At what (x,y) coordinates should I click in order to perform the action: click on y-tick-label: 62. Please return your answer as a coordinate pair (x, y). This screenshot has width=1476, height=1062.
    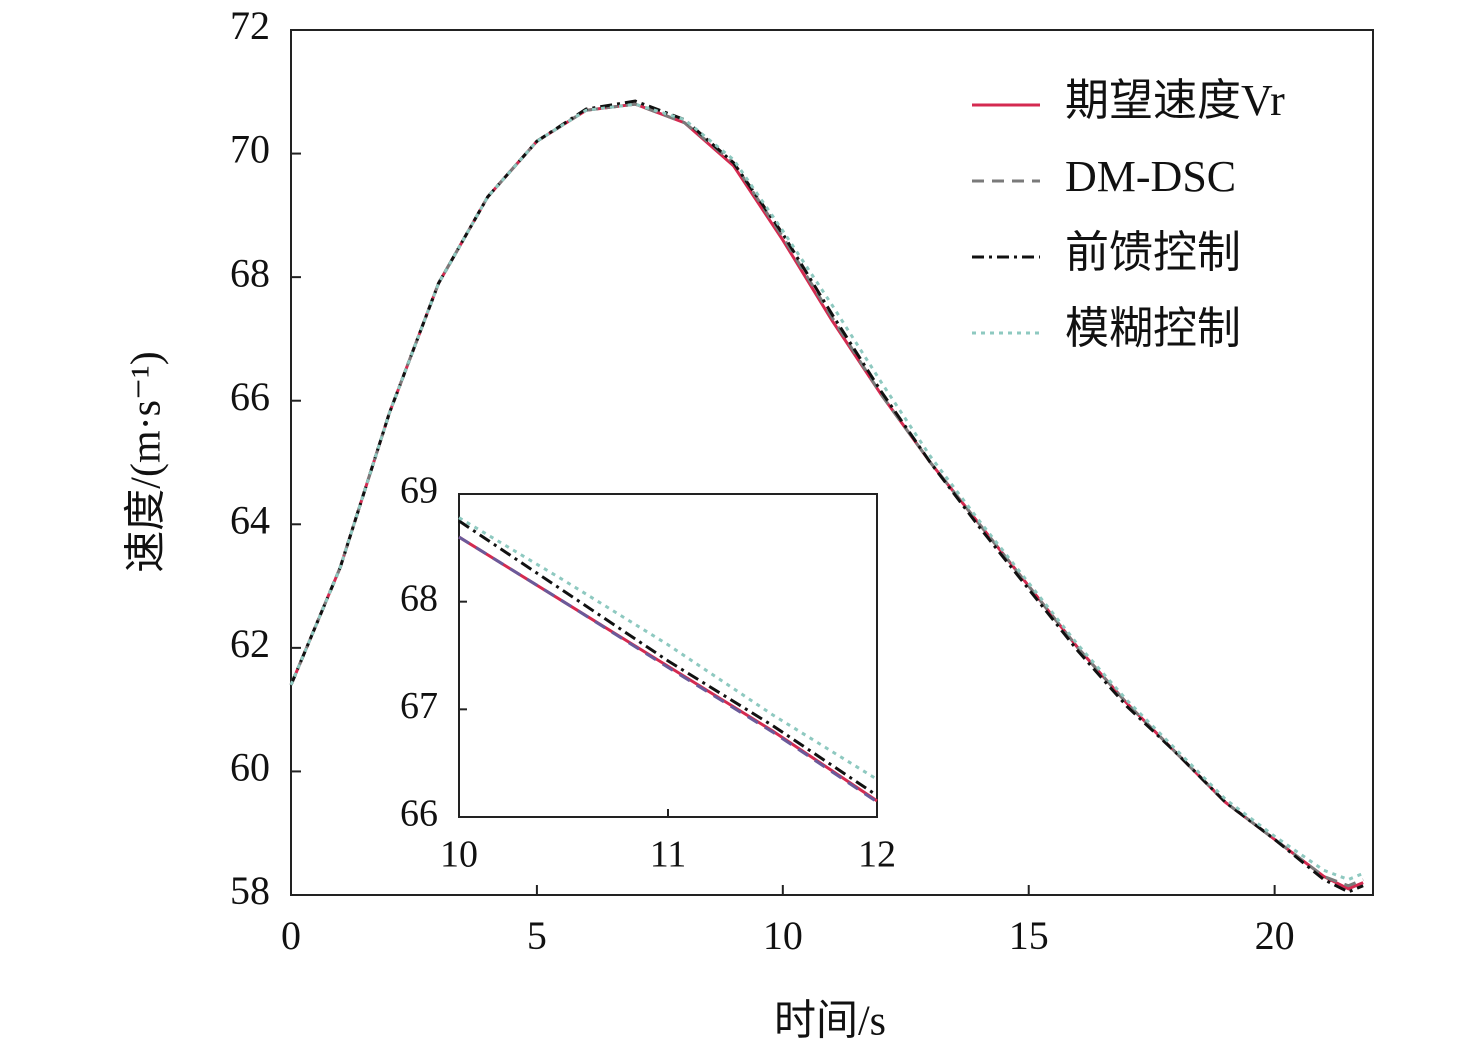
    Looking at the image, I should click on (250, 643).